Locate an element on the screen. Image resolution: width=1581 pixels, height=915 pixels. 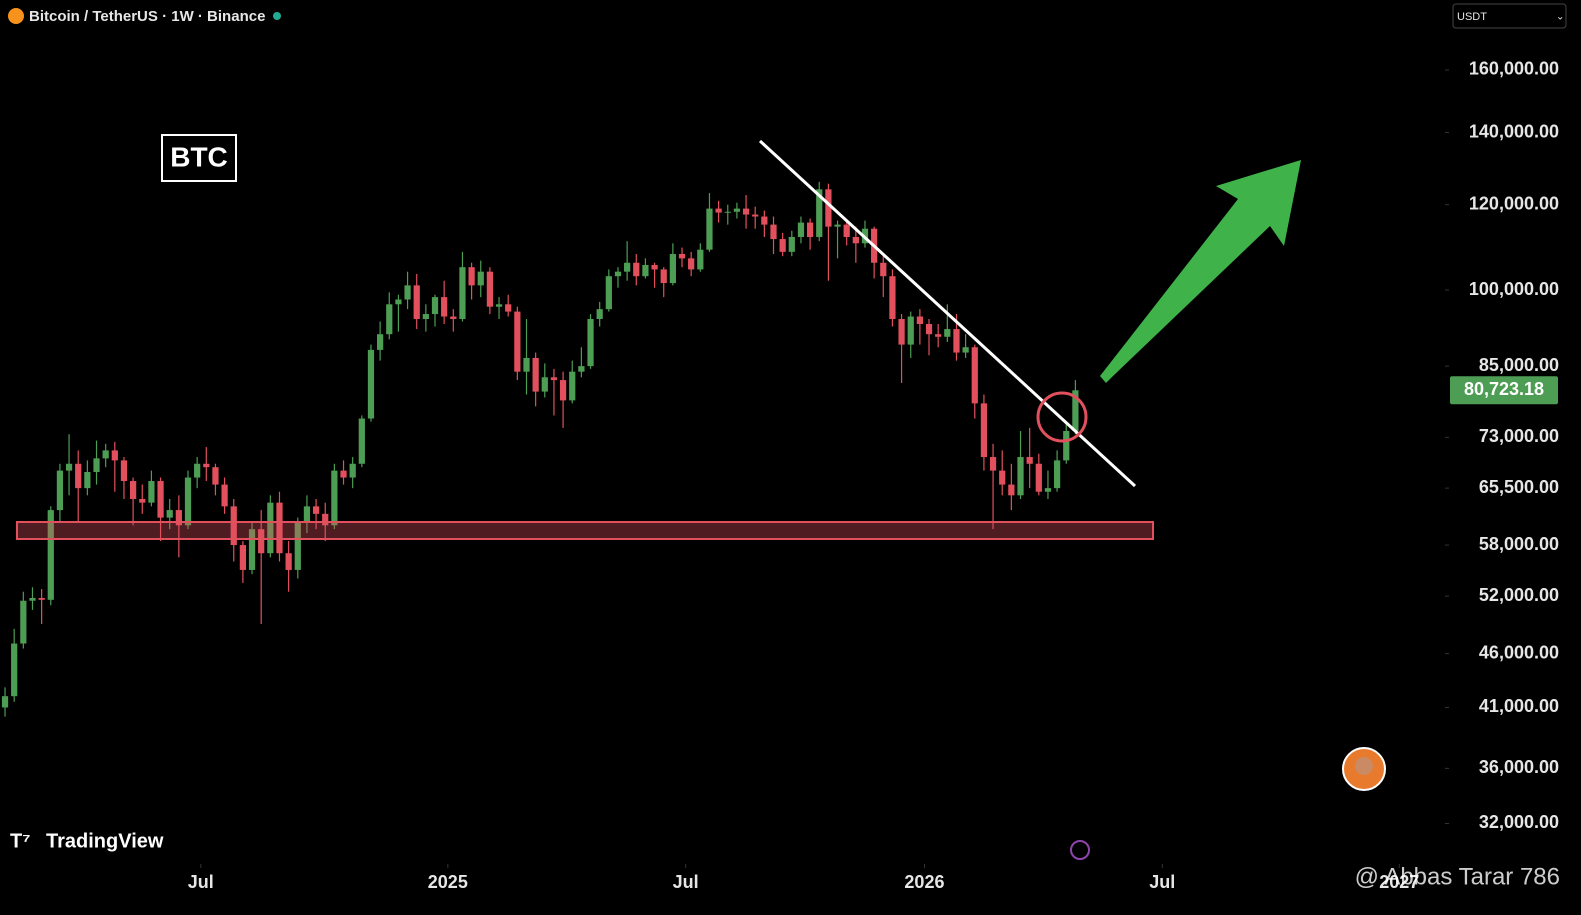
coin-icon is located at coordinates (16, 16).